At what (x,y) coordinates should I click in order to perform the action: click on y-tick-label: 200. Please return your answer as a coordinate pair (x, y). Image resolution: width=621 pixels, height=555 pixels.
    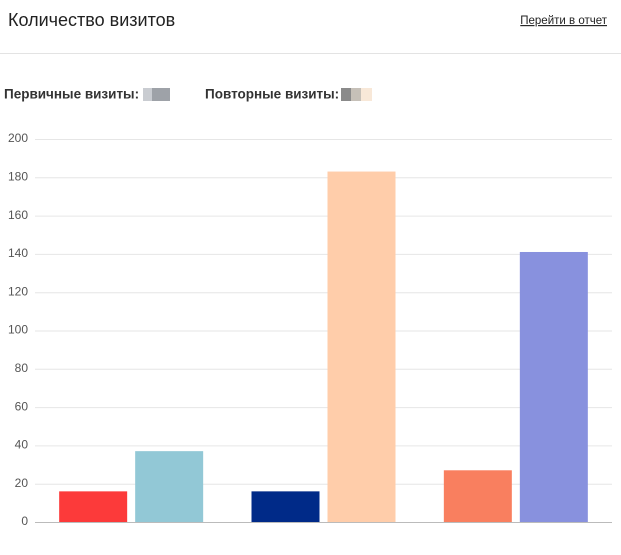
    Looking at the image, I should click on (18, 138).